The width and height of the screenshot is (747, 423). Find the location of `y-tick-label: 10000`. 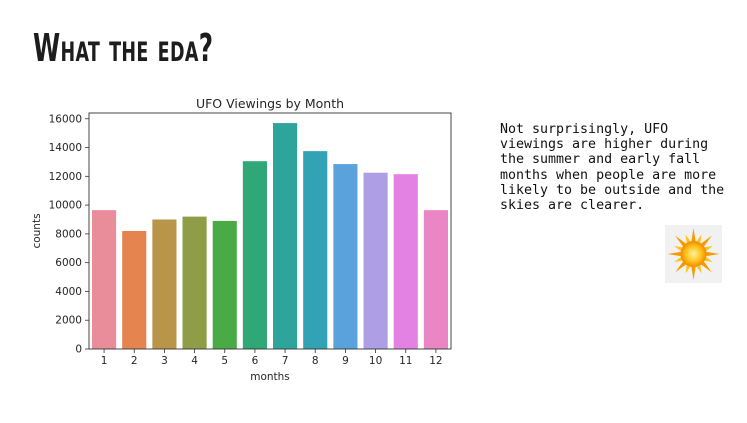

y-tick-label: 10000 is located at coordinates (65, 206).